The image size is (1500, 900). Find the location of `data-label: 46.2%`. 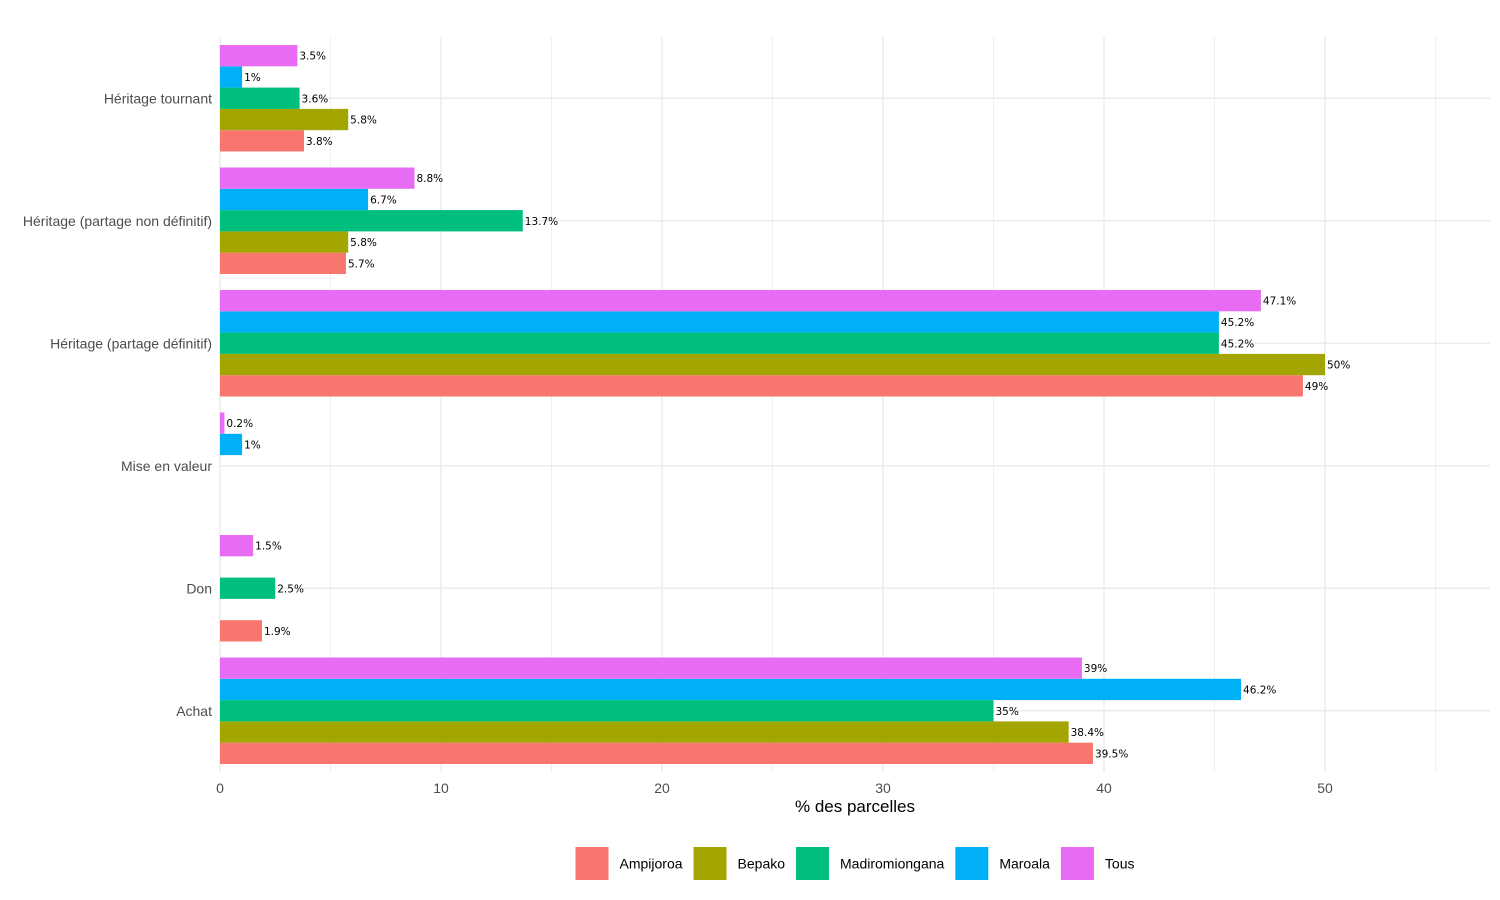

data-label: 46.2% is located at coordinates (1259, 690).